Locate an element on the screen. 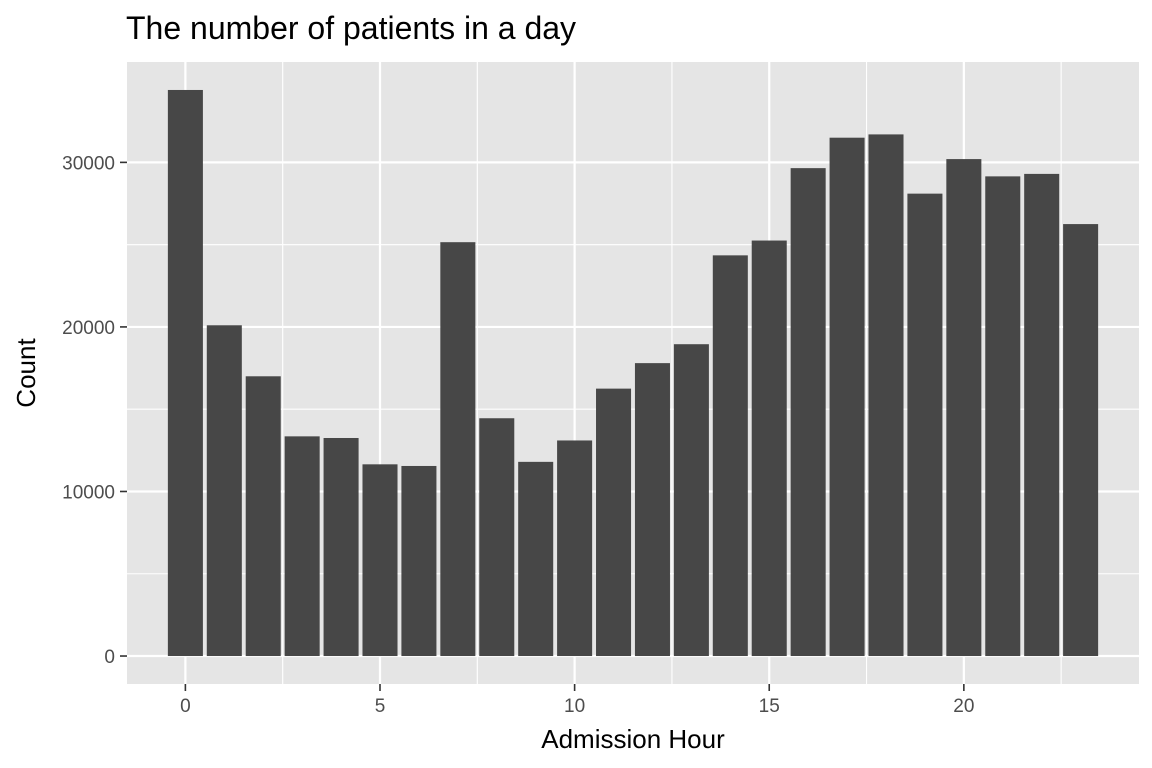  y-tick-label: 0 is located at coordinates (109, 657).